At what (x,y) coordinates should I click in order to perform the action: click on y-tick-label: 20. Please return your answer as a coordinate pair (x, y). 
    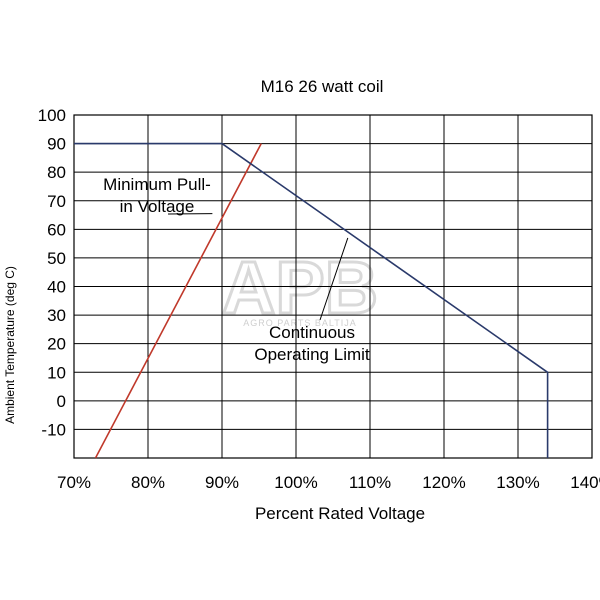
    Looking at the image, I should click on (56, 344).